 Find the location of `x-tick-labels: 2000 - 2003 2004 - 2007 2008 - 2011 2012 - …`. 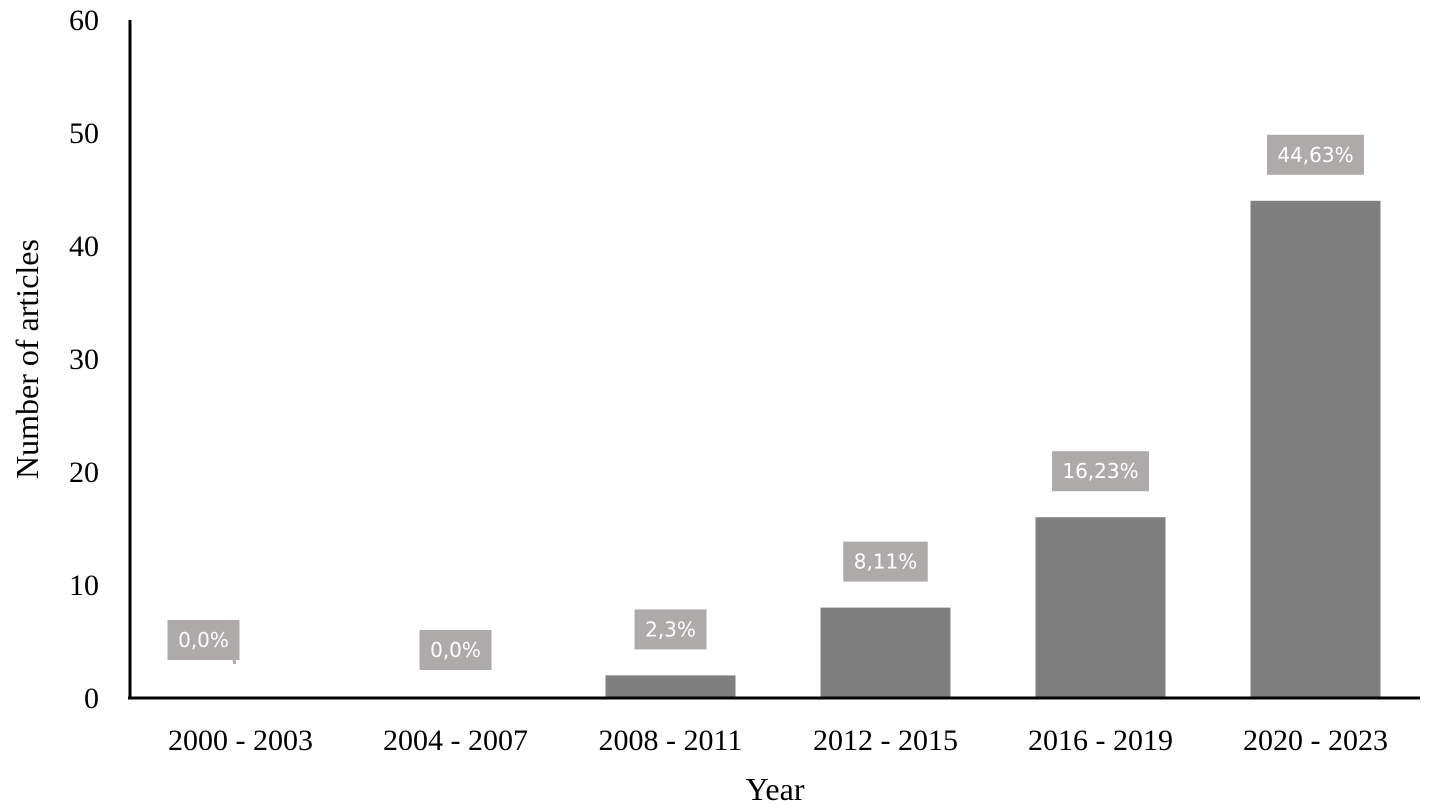

x-tick-labels: 2000 - 2003 2004 - 2007 2008 - 2011 2012 - … is located at coordinates (778, 740).